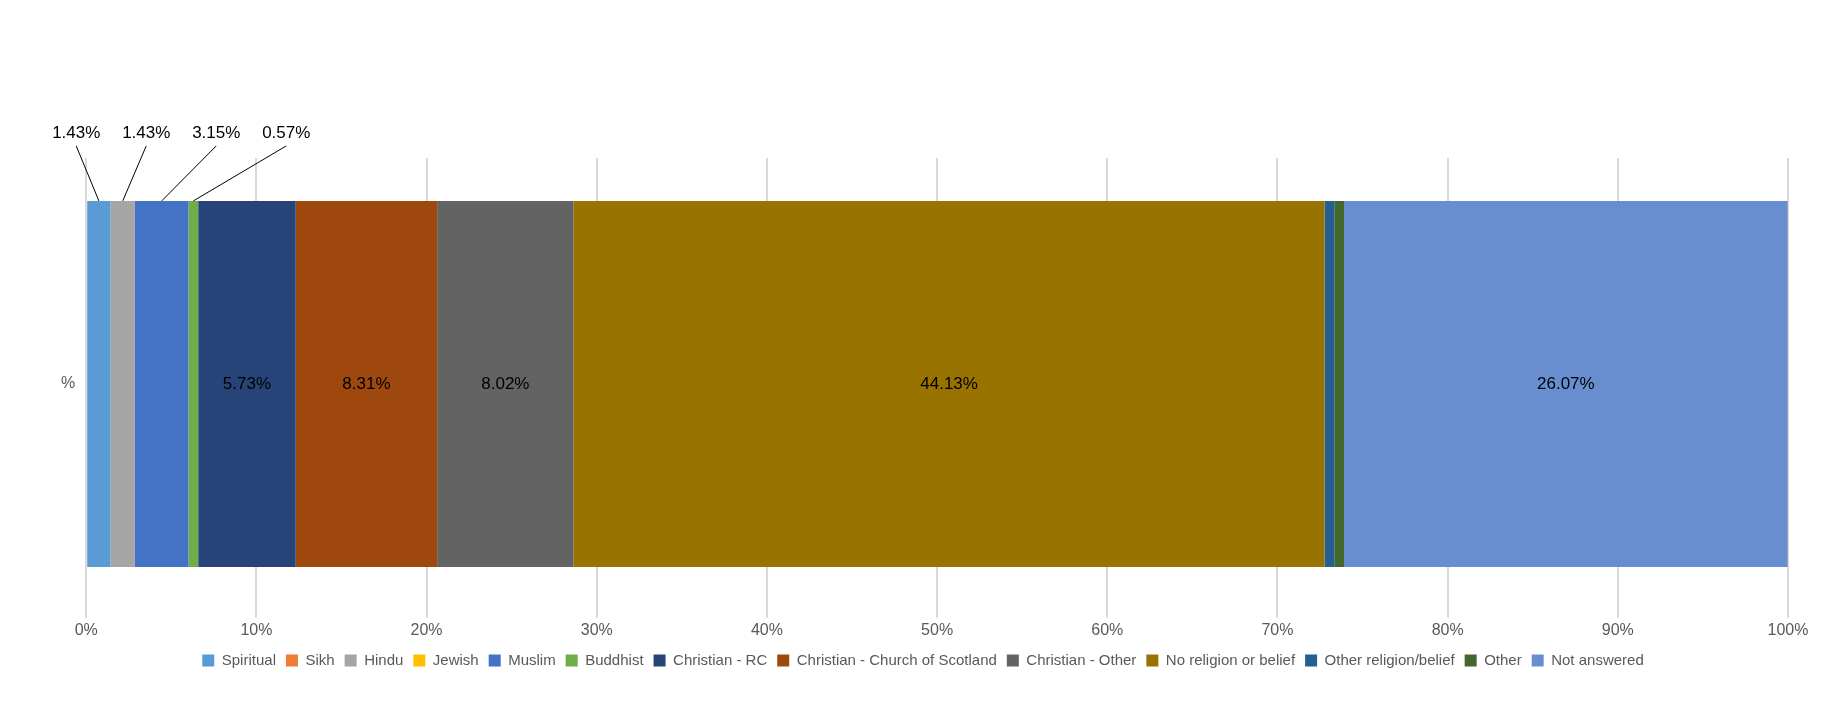 This screenshot has width=1830, height=702. What do you see at coordinates (1081, 659) in the screenshot?
I see `legend-label: Christian - Other` at bounding box center [1081, 659].